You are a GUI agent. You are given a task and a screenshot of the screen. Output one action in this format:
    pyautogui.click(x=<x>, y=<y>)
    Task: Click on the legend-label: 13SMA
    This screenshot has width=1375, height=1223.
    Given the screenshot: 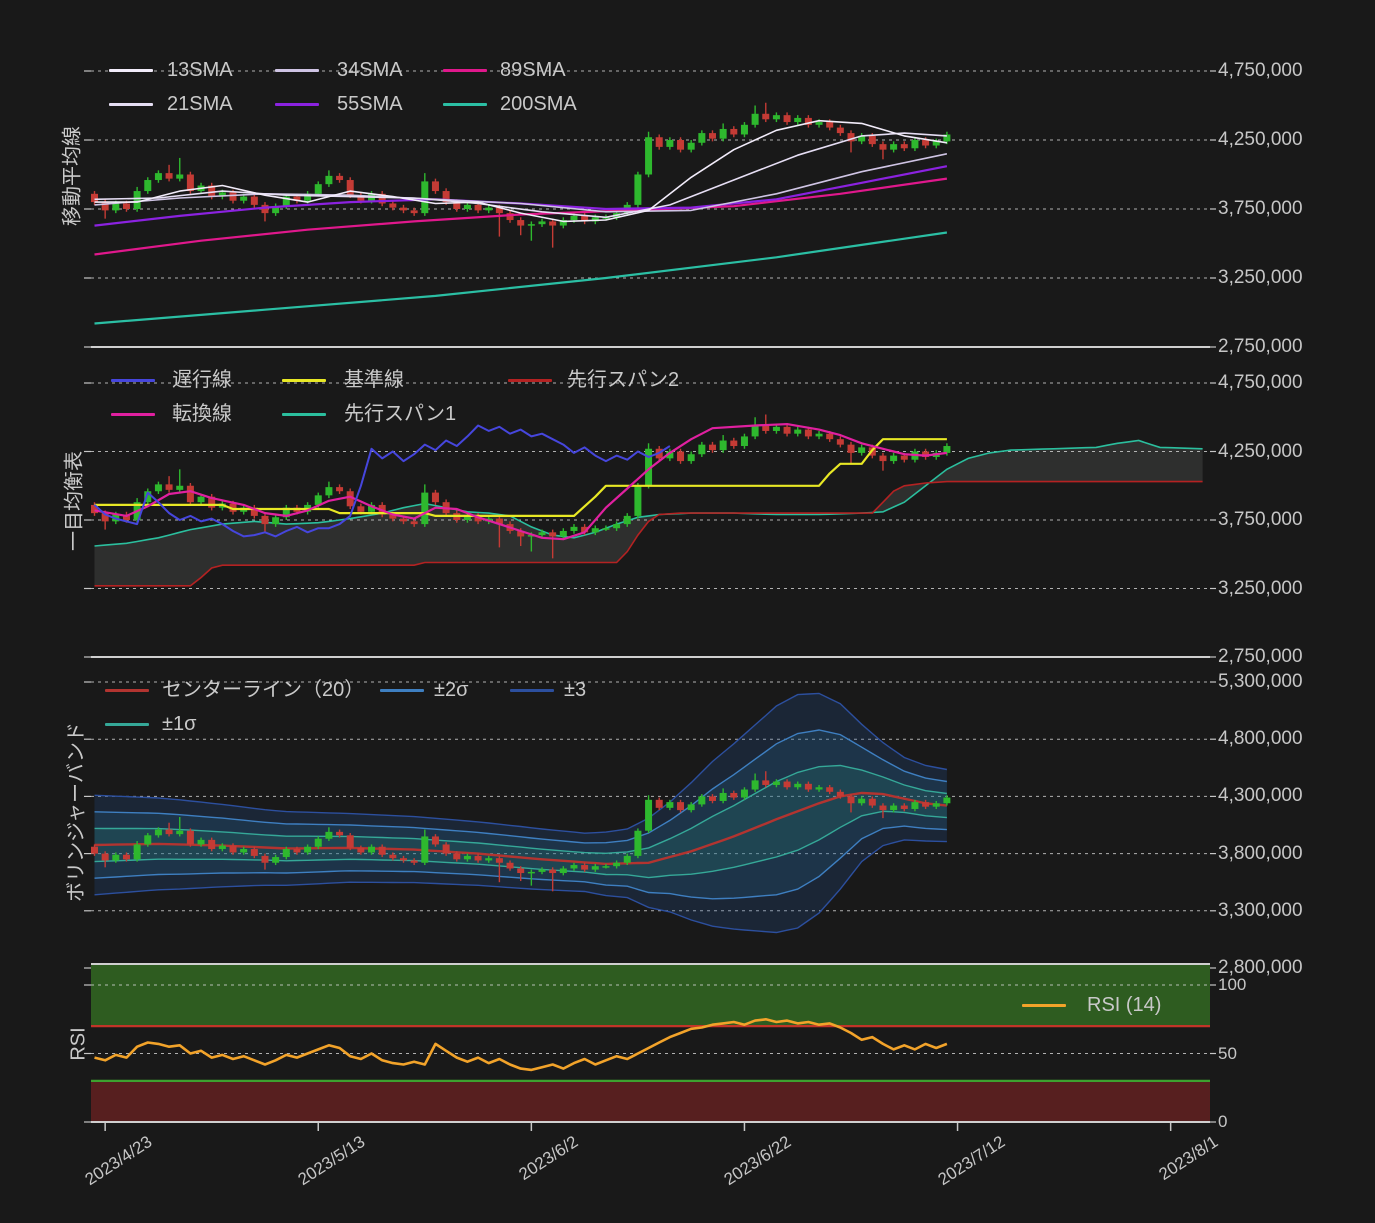 What is the action you would take?
    pyautogui.click(x=200, y=70)
    